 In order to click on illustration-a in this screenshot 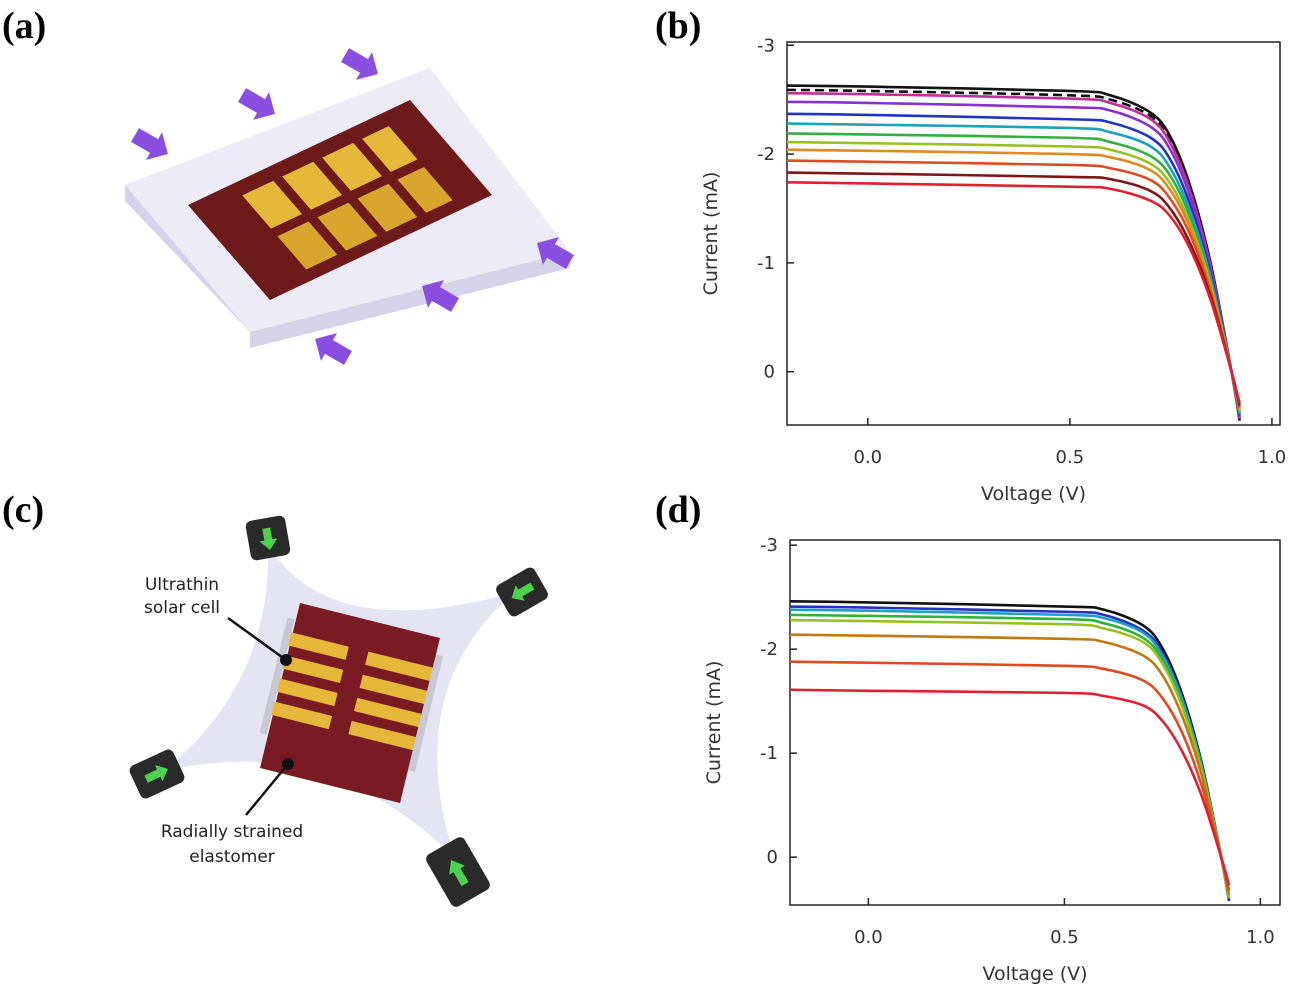, I will do `click(349, 206)`.